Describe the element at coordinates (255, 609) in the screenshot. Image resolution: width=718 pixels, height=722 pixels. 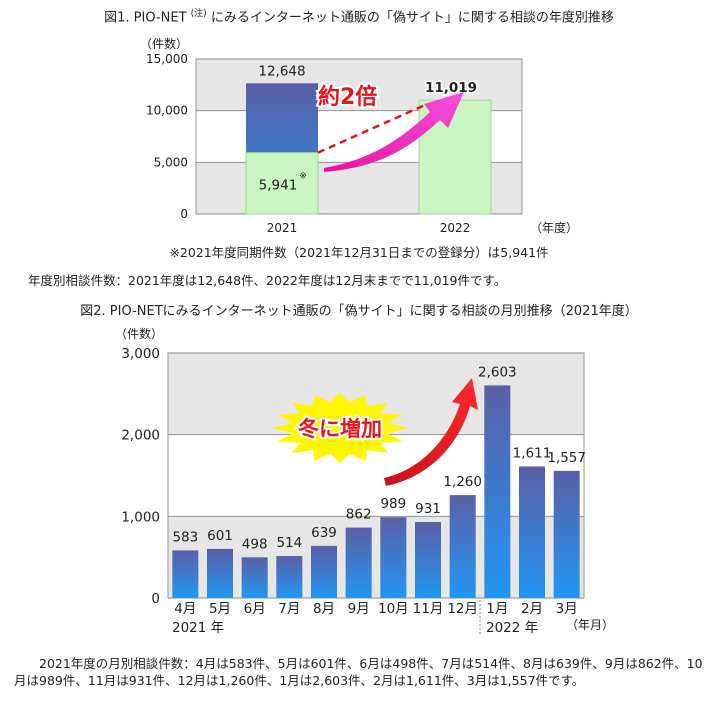
I see `x-tick-label: 6月` at that location.